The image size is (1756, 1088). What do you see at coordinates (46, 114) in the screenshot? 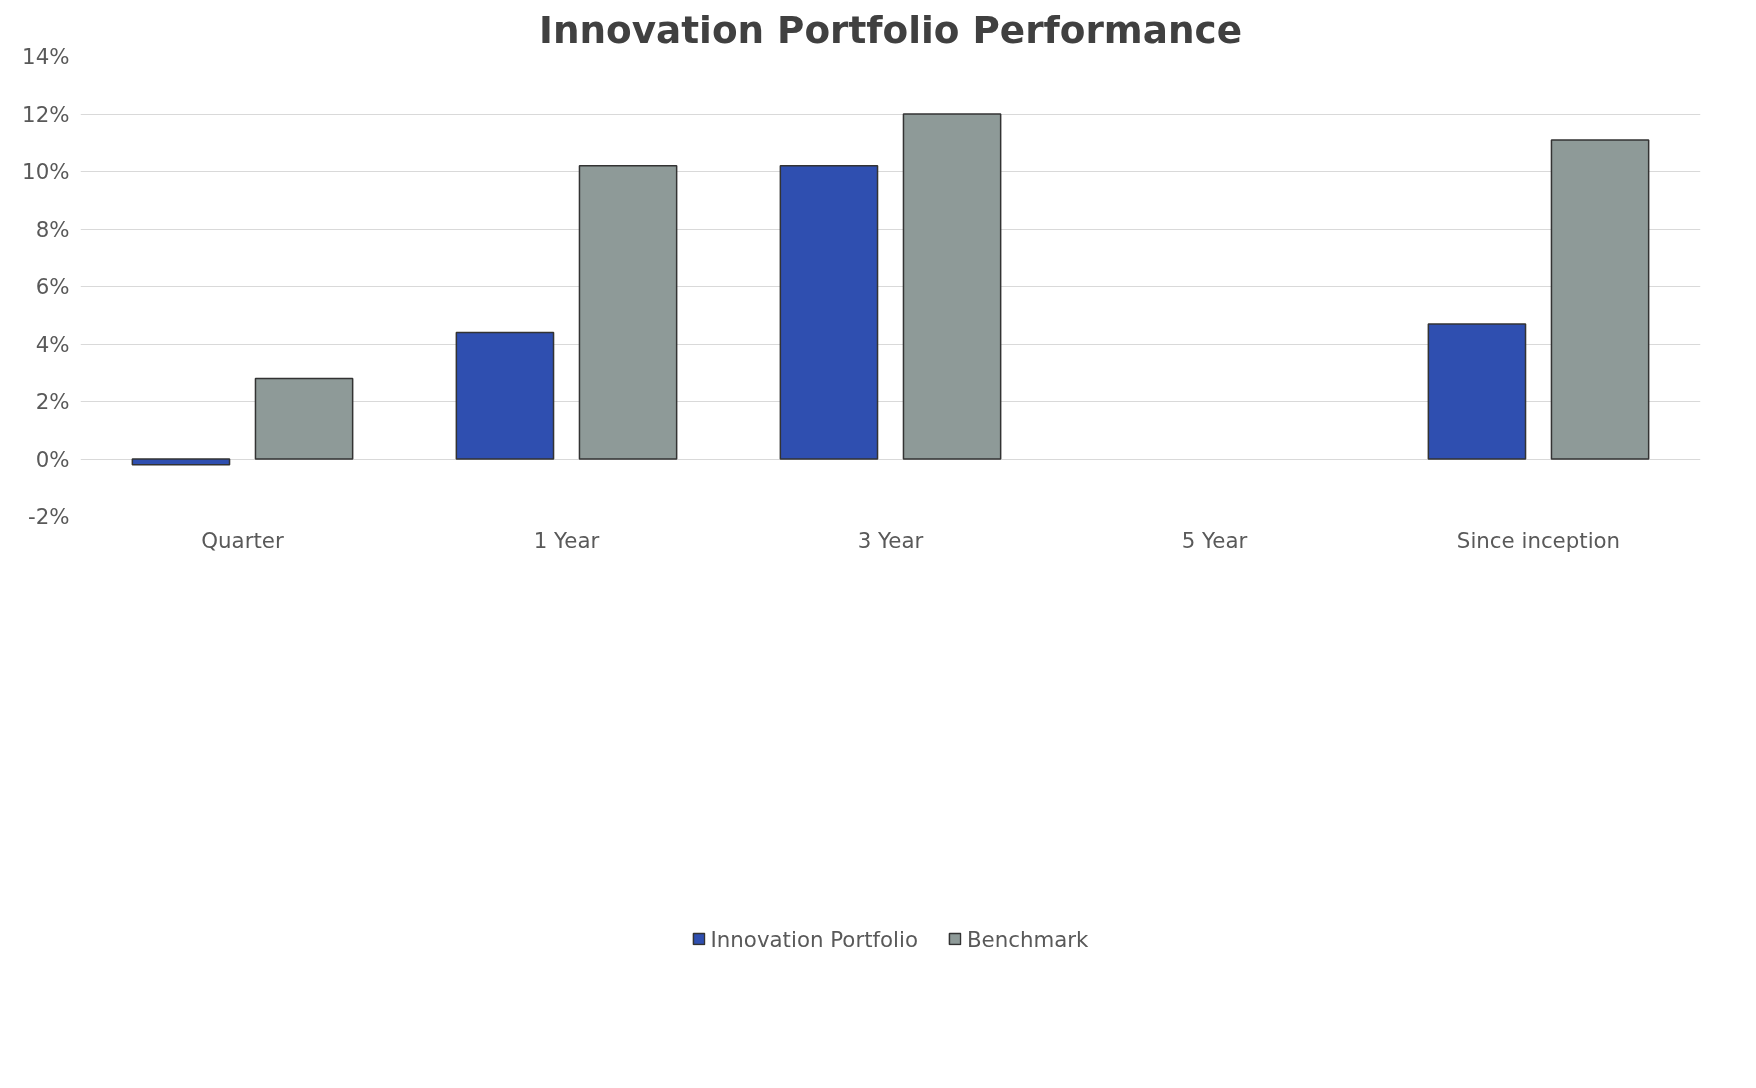
I see `y-tick-label: 12%` at bounding box center [46, 114].